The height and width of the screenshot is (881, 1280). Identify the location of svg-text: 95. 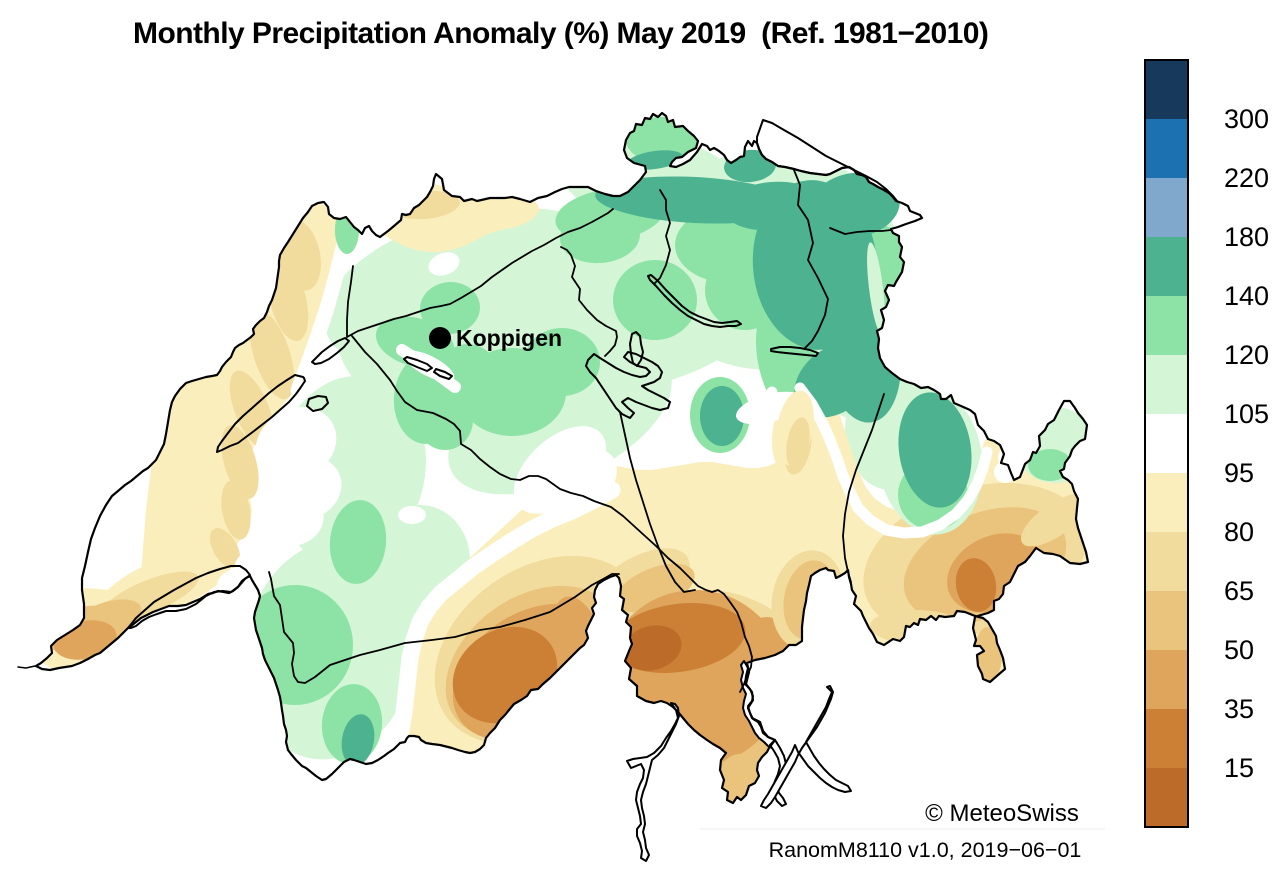
(1239, 473).